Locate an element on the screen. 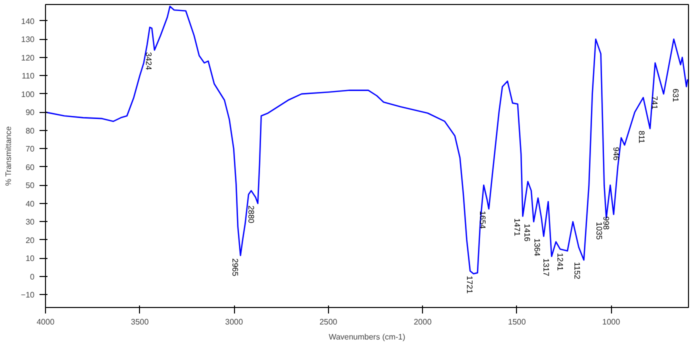 Image resolution: width=692 pixels, height=344 pixels. y-axis-title: % Transmittance is located at coordinates (8, 156).